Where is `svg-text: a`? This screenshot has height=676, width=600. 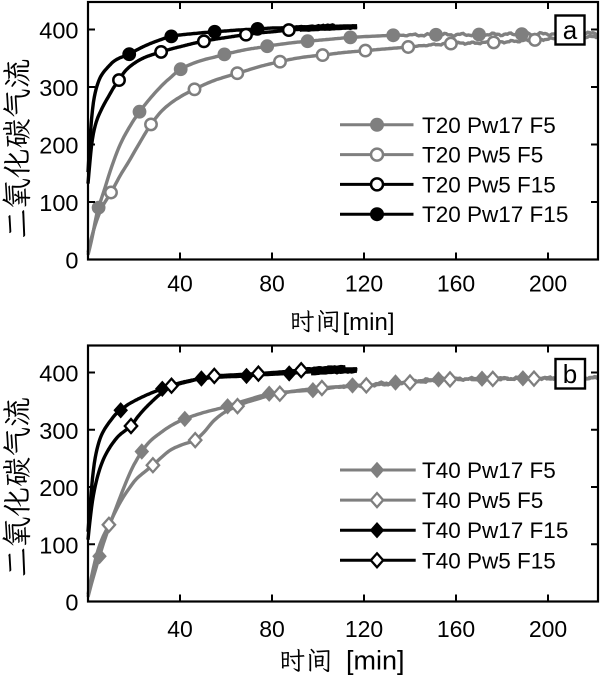
svg-text: a is located at coordinates (570, 30).